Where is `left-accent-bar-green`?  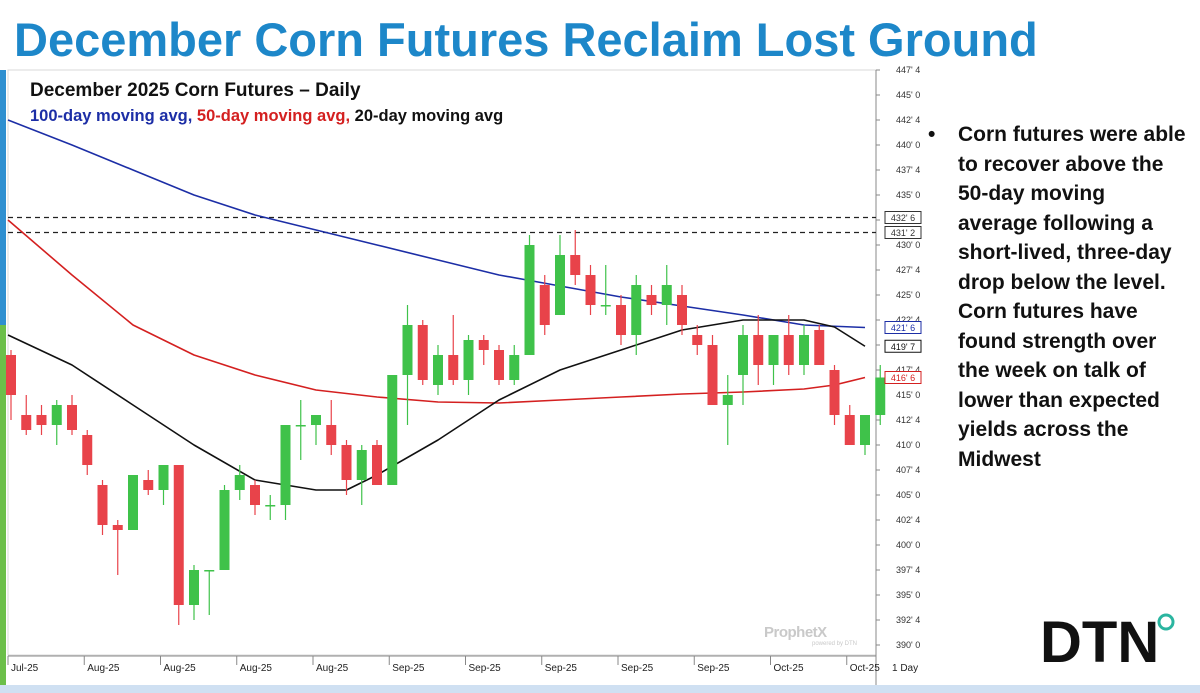
left-accent-bar-green is located at coordinates (3, 509).